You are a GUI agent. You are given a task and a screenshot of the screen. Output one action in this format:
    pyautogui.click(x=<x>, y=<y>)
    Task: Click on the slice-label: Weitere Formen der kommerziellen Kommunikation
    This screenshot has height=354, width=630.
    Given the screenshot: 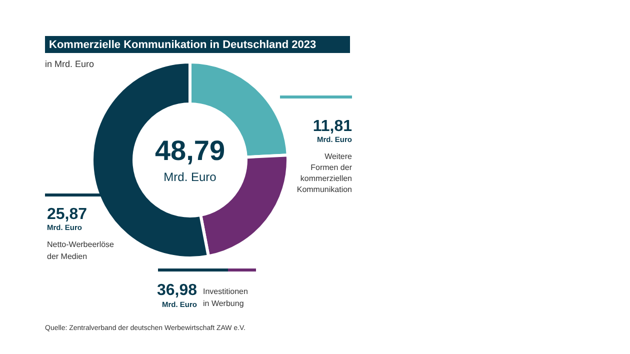 What is the action you would take?
    pyautogui.click(x=324, y=173)
    